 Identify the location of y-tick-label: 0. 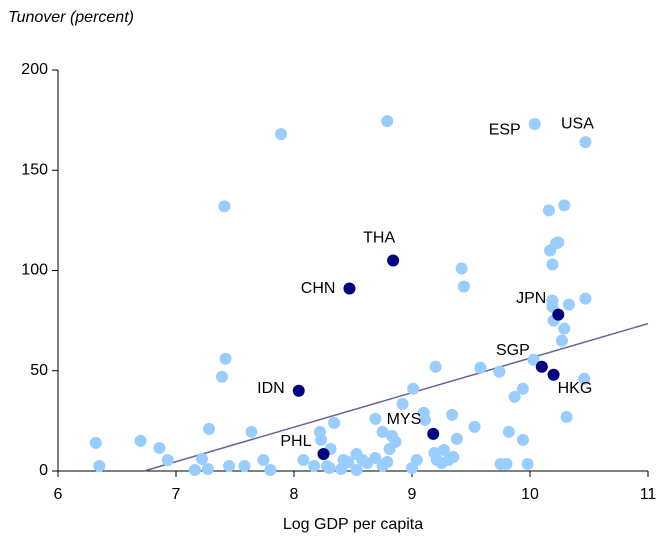
(43, 470).